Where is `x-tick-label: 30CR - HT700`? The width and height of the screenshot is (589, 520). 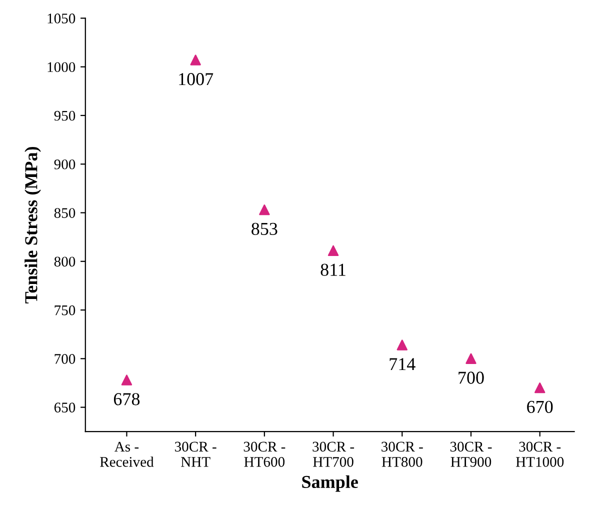 x-tick-label: 30CR - HT700 is located at coordinates (333, 454).